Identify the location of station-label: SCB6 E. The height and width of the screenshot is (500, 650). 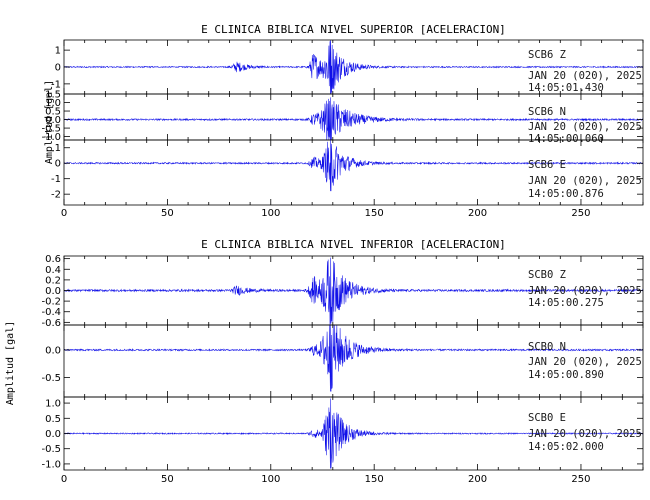
(547, 165).